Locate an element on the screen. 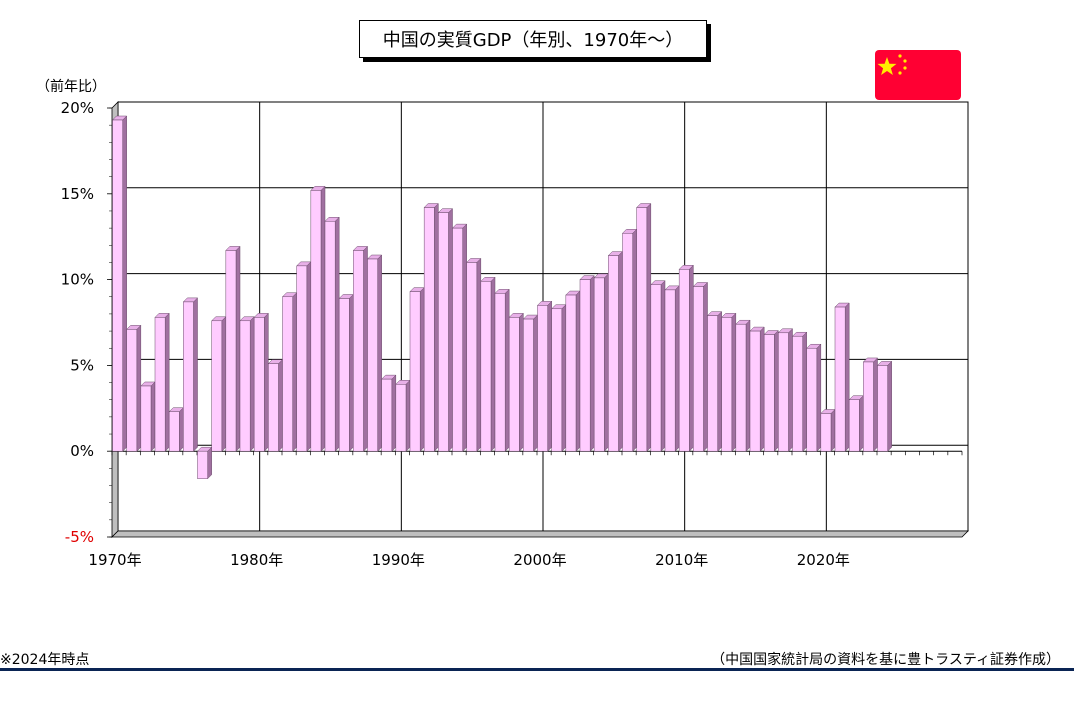  bar-2009 is located at coordinates (672, 368).